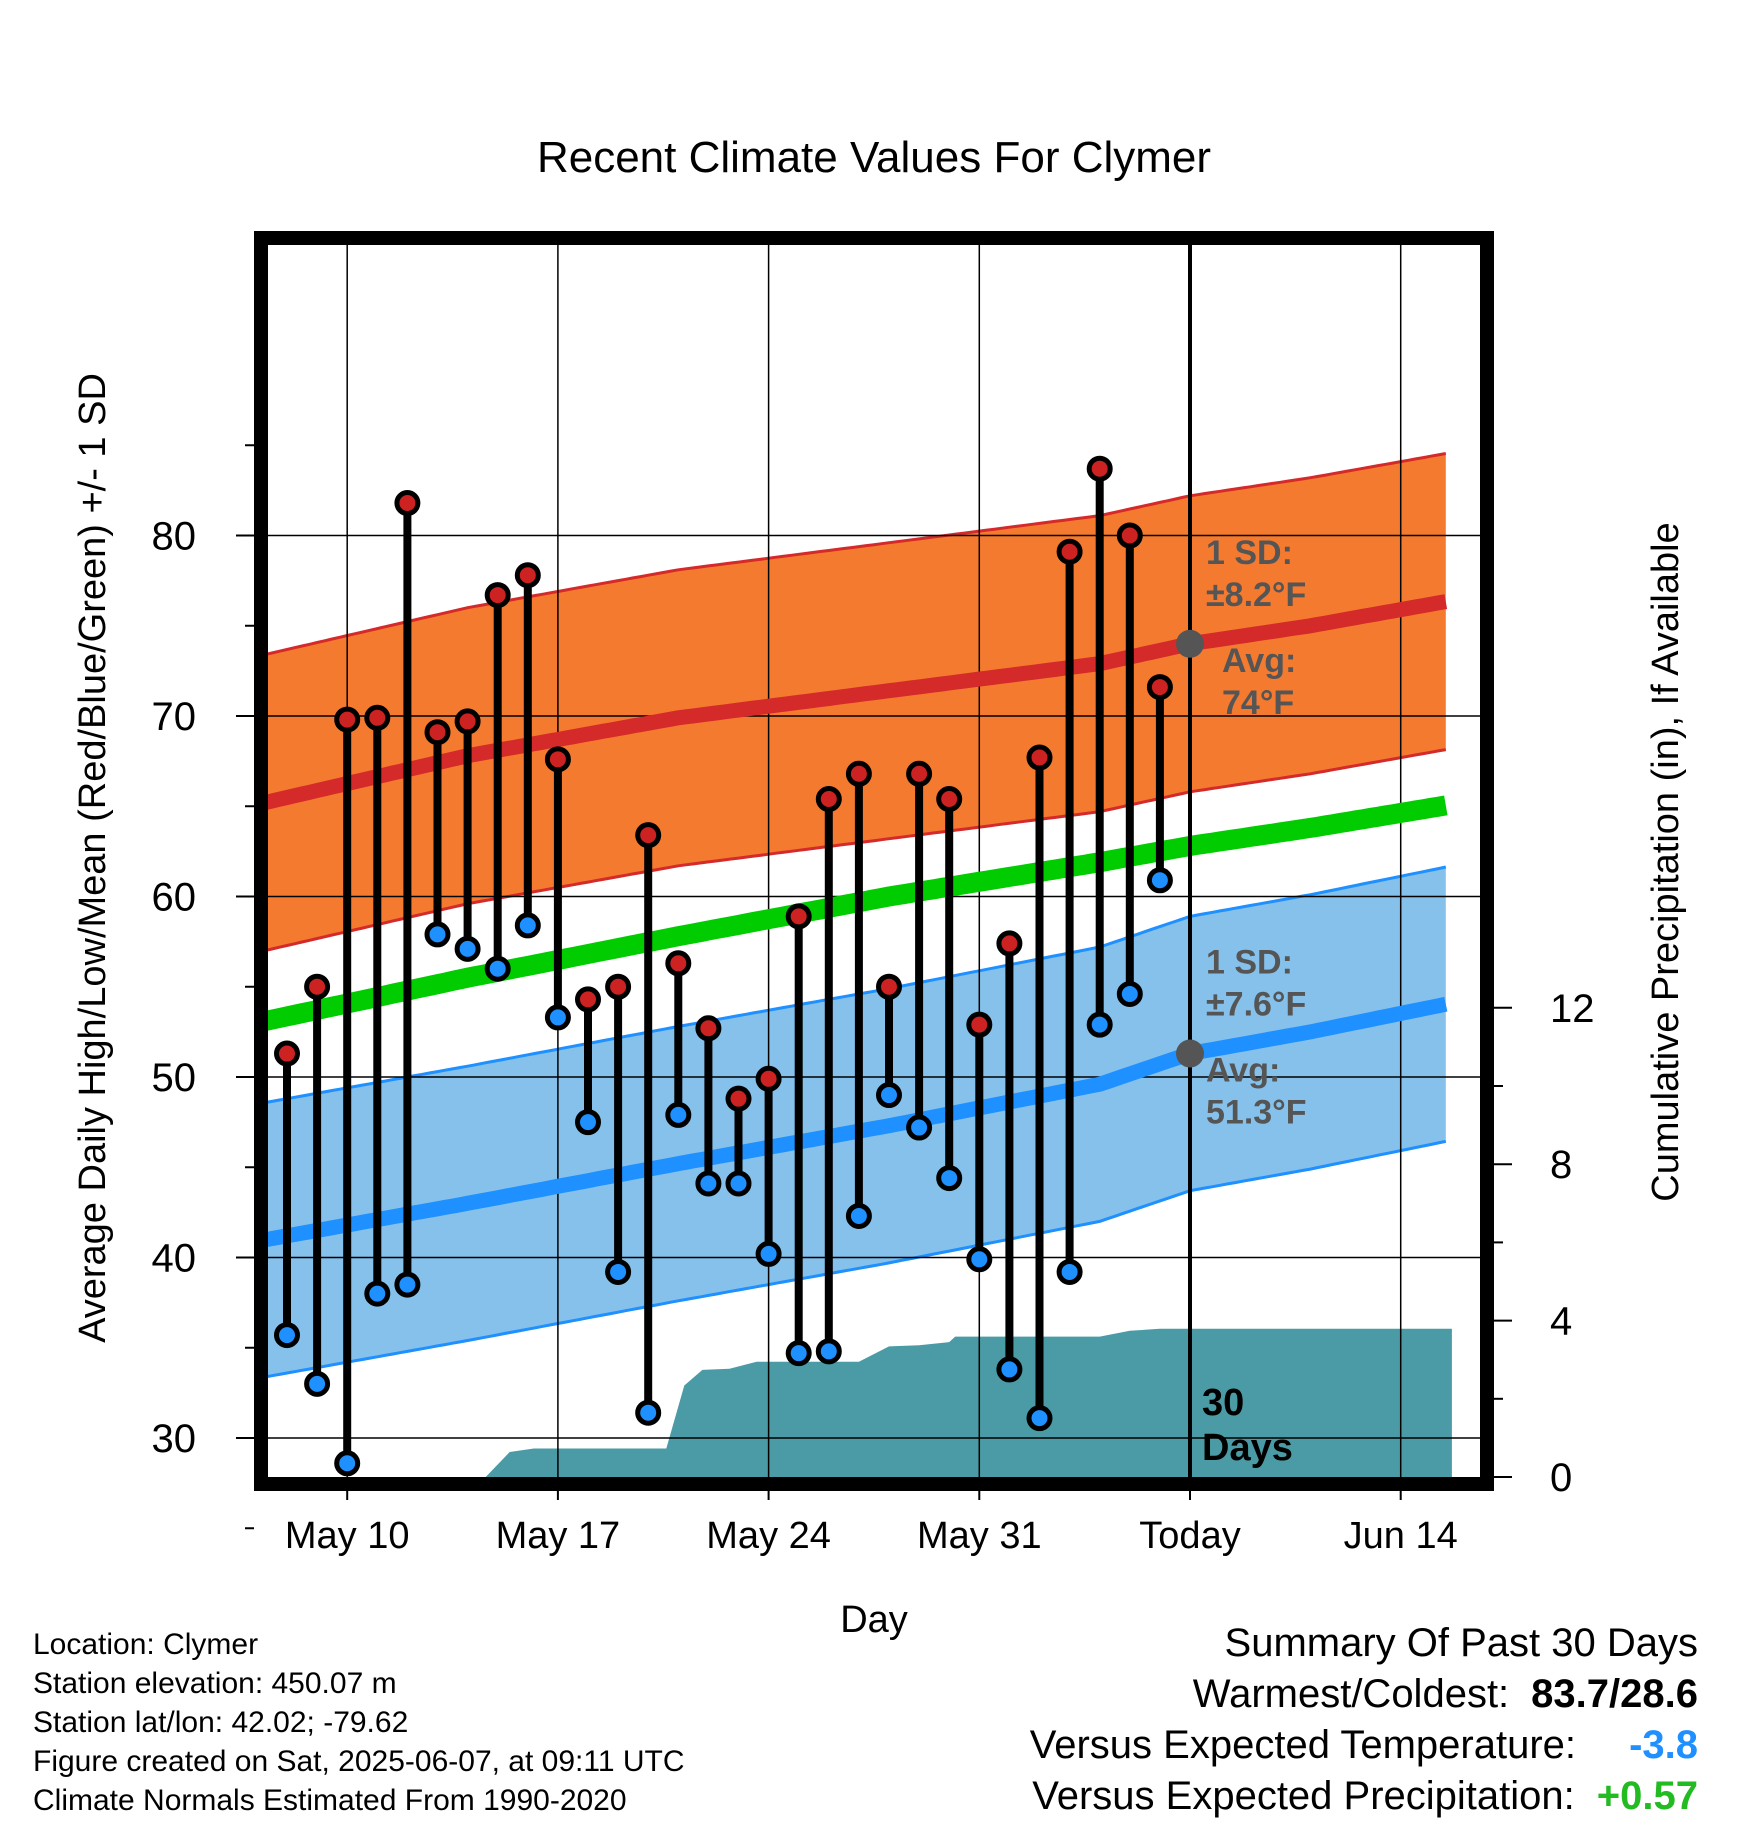  I want to click on avg-low-line, so click(858, 1121).